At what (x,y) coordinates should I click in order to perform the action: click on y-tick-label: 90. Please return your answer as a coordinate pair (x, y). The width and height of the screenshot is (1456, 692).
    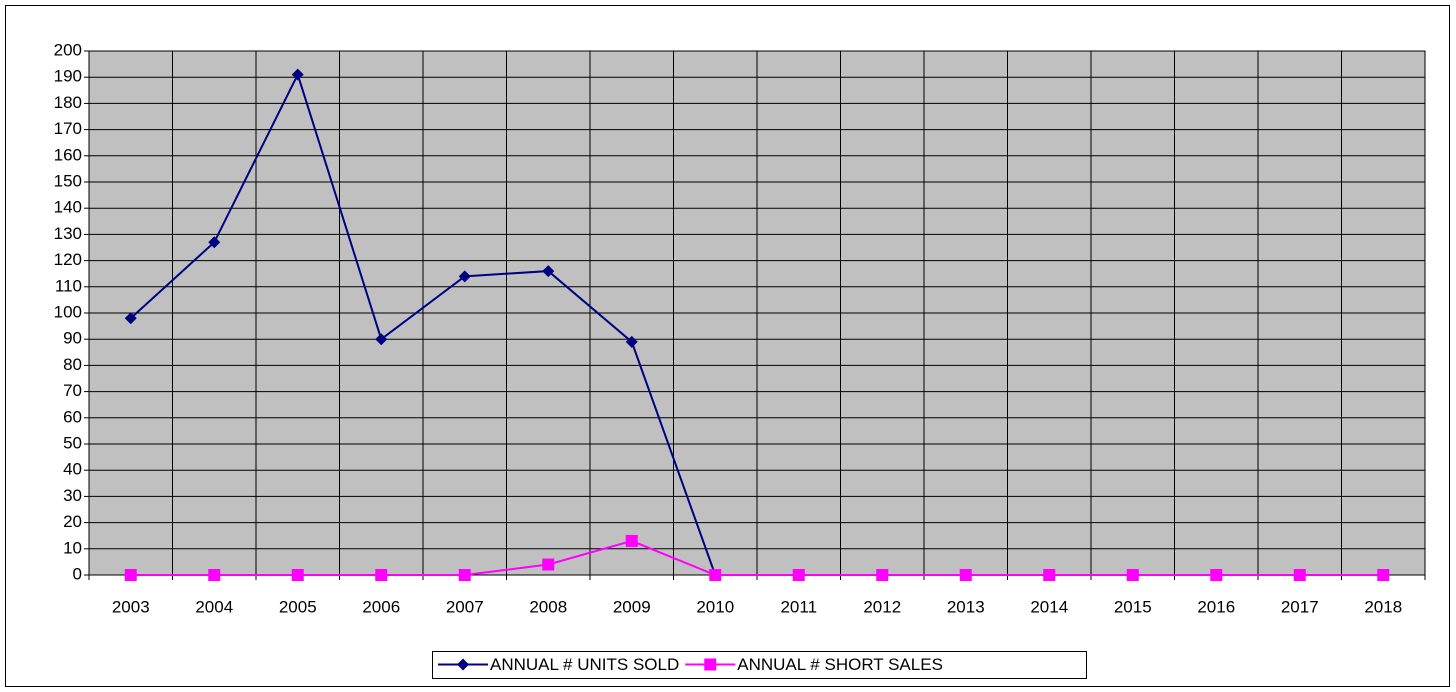
    Looking at the image, I should click on (72, 338).